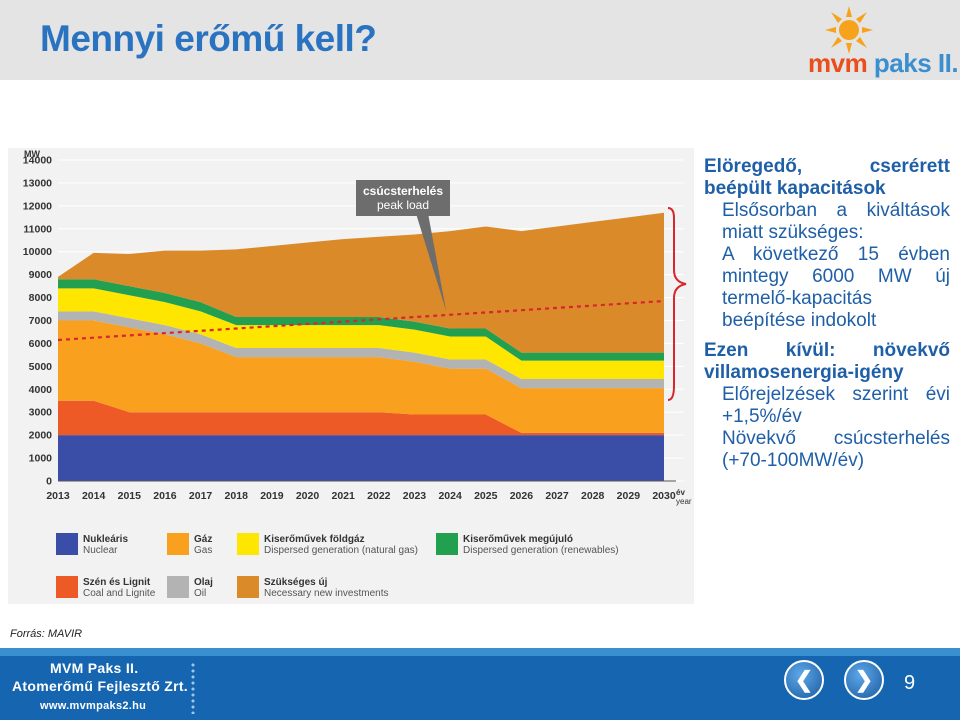 The height and width of the screenshot is (720, 960). I want to click on peak-load-line, so click(361, 320).